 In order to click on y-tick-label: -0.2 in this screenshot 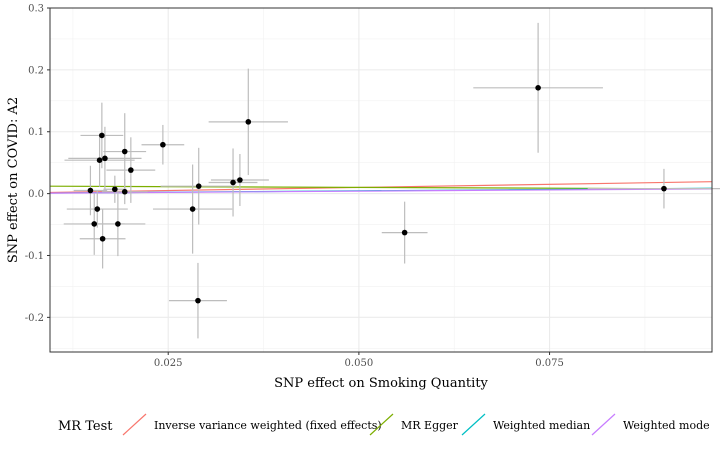, I will do `click(34, 318)`.